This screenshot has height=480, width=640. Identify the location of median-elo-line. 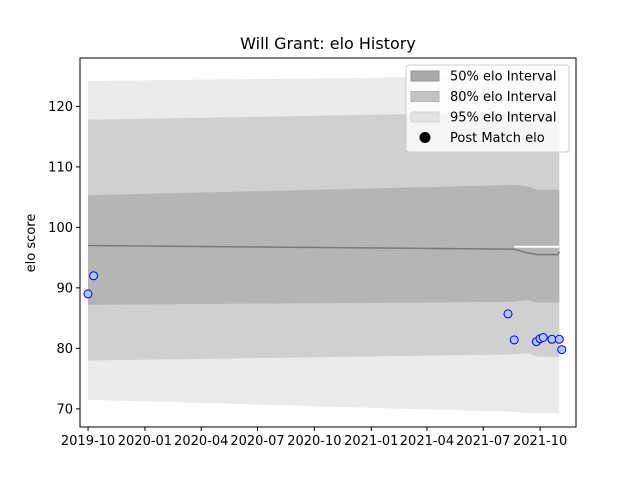
(323, 250).